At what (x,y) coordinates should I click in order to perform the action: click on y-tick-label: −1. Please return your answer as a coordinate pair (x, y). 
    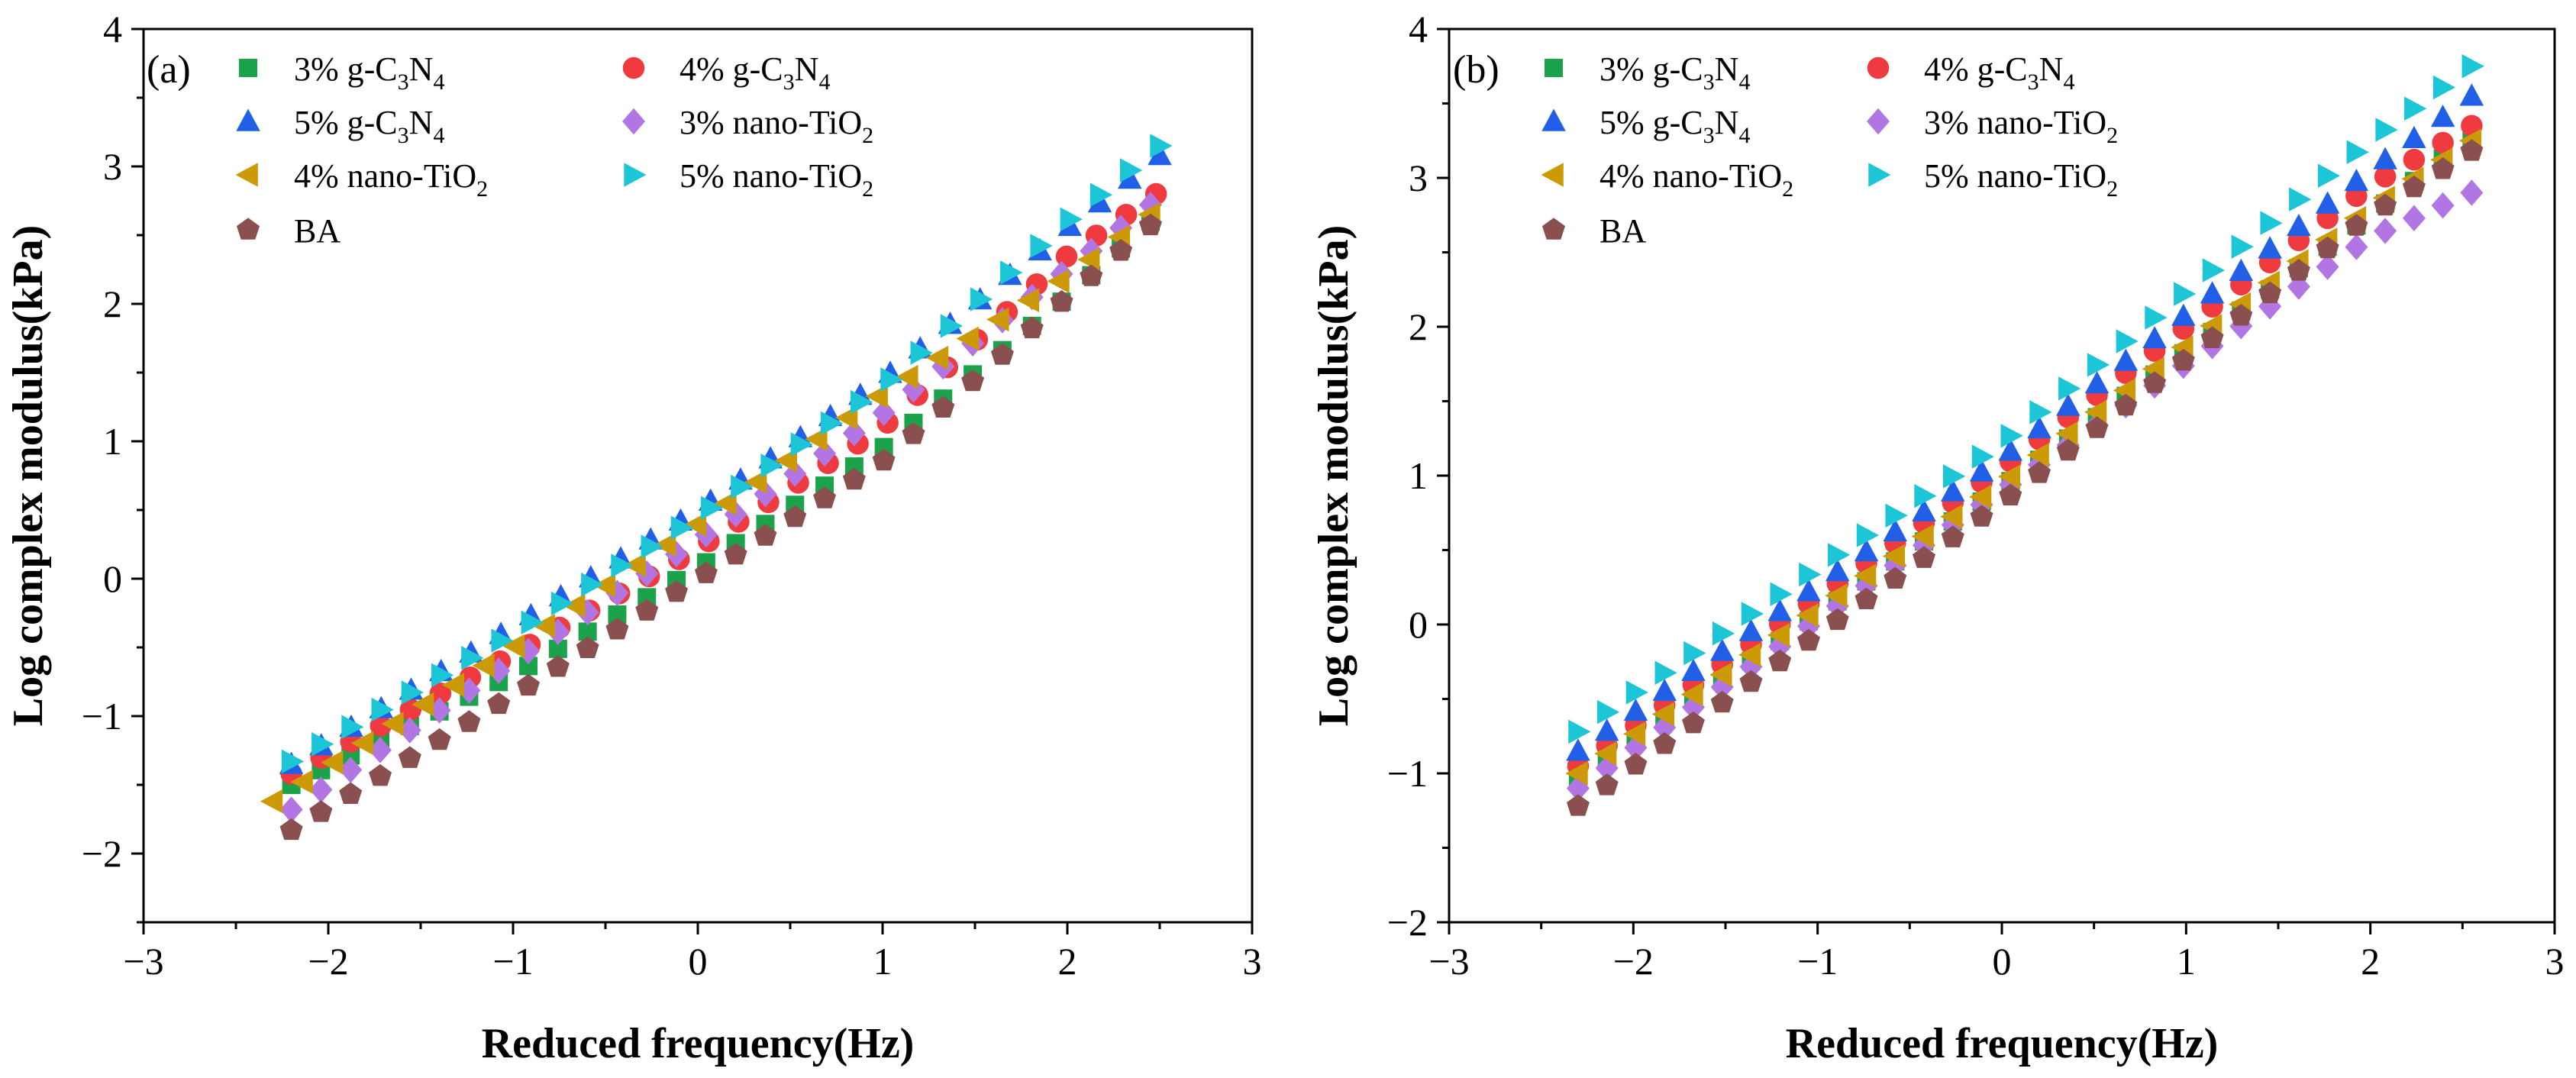
    Looking at the image, I should click on (1407, 773).